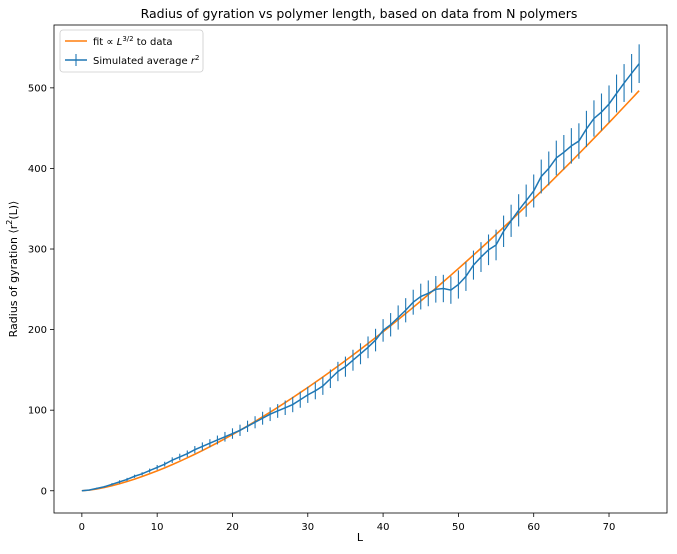  What do you see at coordinates (146, 60) in the screenshot?
I see `legend-simulated-label: Simulated average r2` at bounding box center [146, 60].